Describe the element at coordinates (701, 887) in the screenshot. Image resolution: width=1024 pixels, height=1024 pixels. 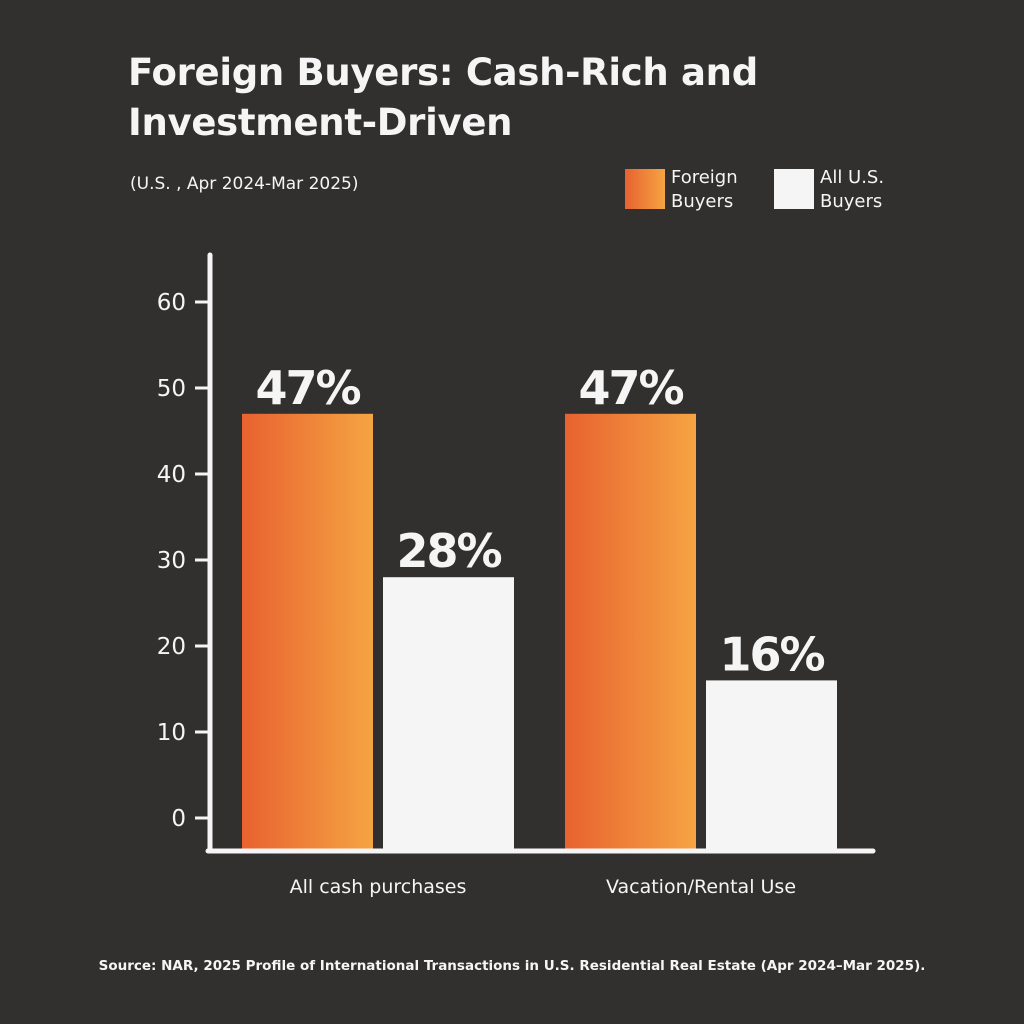
I see `x-category-label: Vacation/Rental Use` at that location.